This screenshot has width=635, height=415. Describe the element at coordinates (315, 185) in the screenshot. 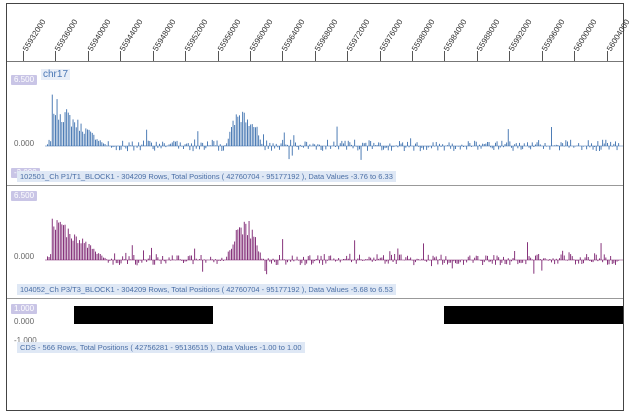

I see `track-separator` at that location.